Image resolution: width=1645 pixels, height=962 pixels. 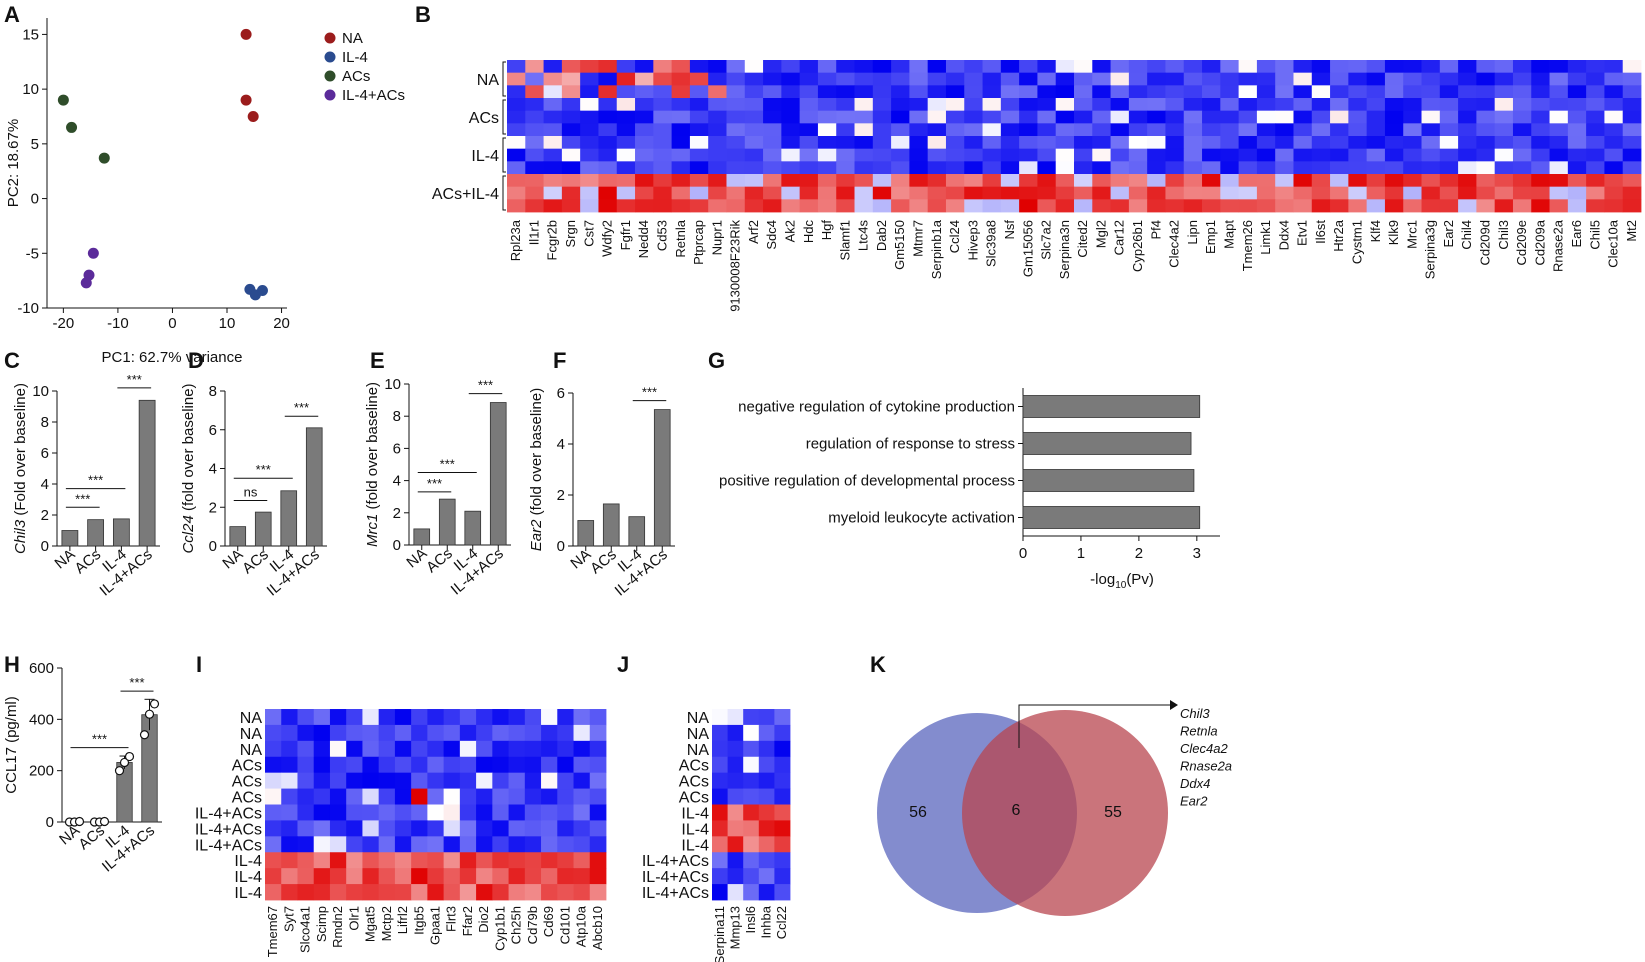 What do you see at coordinates (1195, 783) in the screenshot?
I see `overlap-gene-label: Ddx4` at bounding box center [1195, 783].